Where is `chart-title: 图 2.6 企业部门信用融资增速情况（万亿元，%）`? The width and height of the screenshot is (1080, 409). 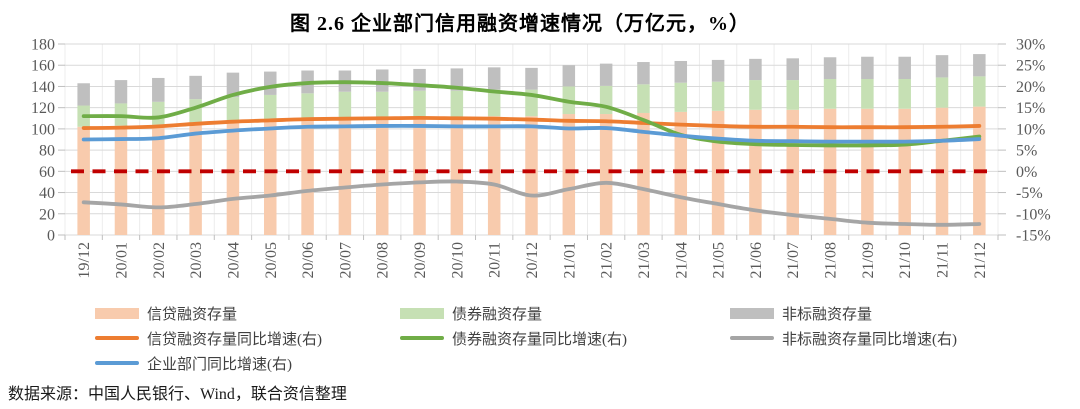 chart-title: 图 2.6 企业部门信用融资增速情况（万亿元，%） is located at coordinates (520, 24).